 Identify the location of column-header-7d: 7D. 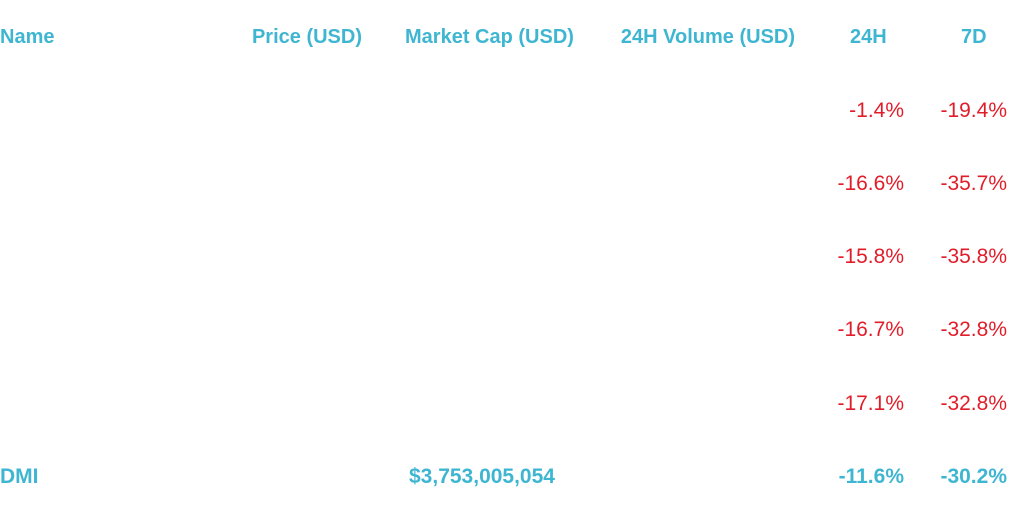
(974, 37).